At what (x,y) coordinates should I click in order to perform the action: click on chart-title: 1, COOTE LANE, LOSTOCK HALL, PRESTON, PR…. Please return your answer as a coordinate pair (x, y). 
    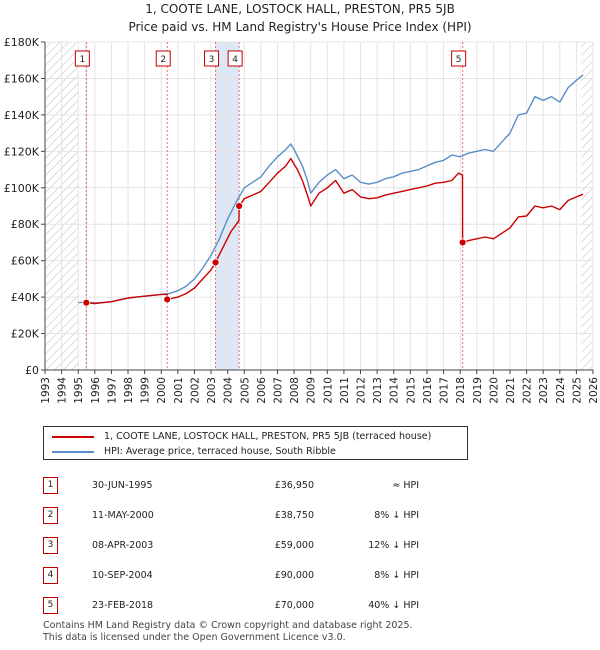
    Looking at the image, I should click on (300, 9).